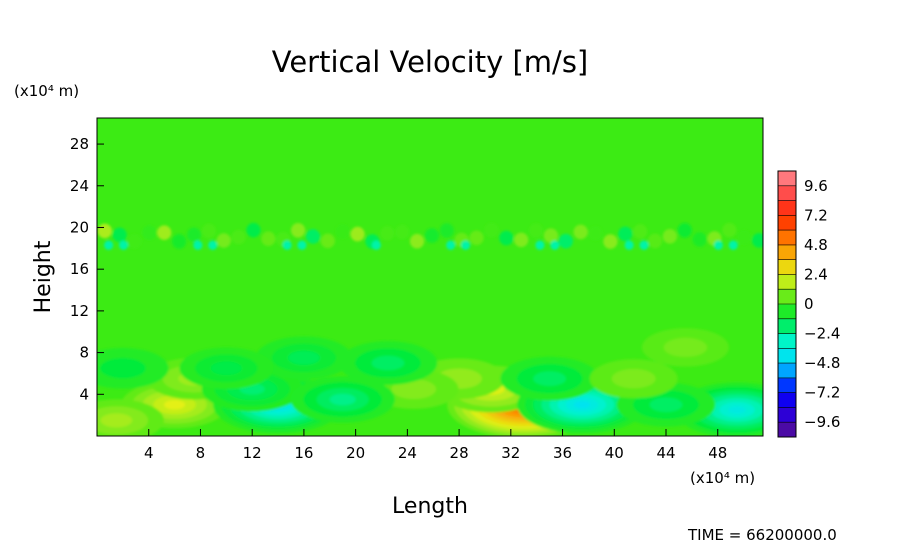  I want to click on y-tick-label: 28, so click(79, 144).